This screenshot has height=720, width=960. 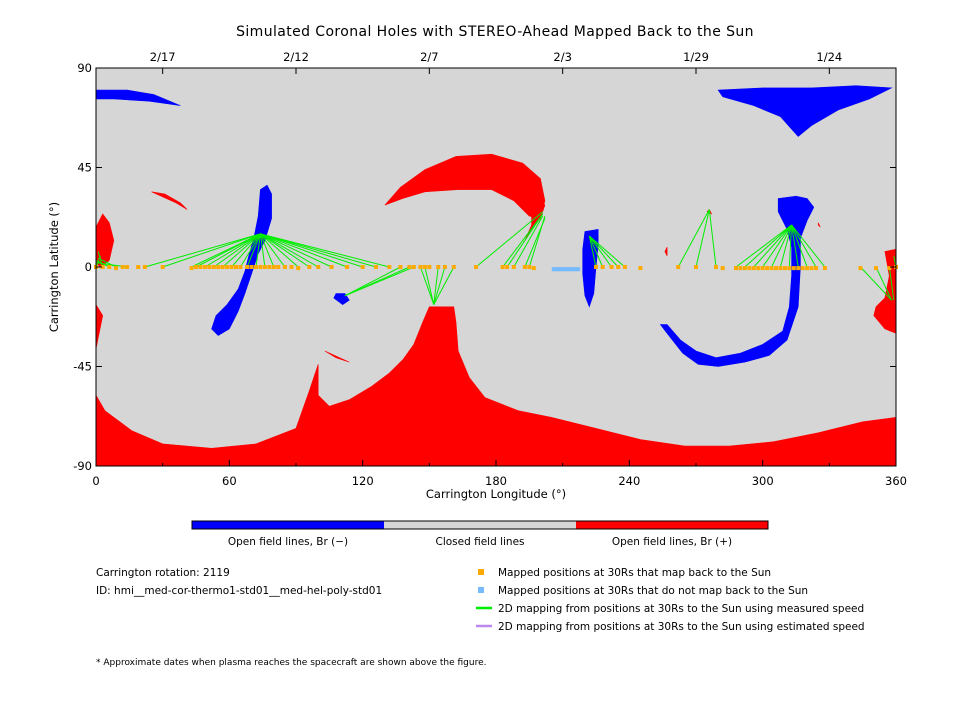 I want to click on y-tick-label: 90, so click(x=84, y=68).